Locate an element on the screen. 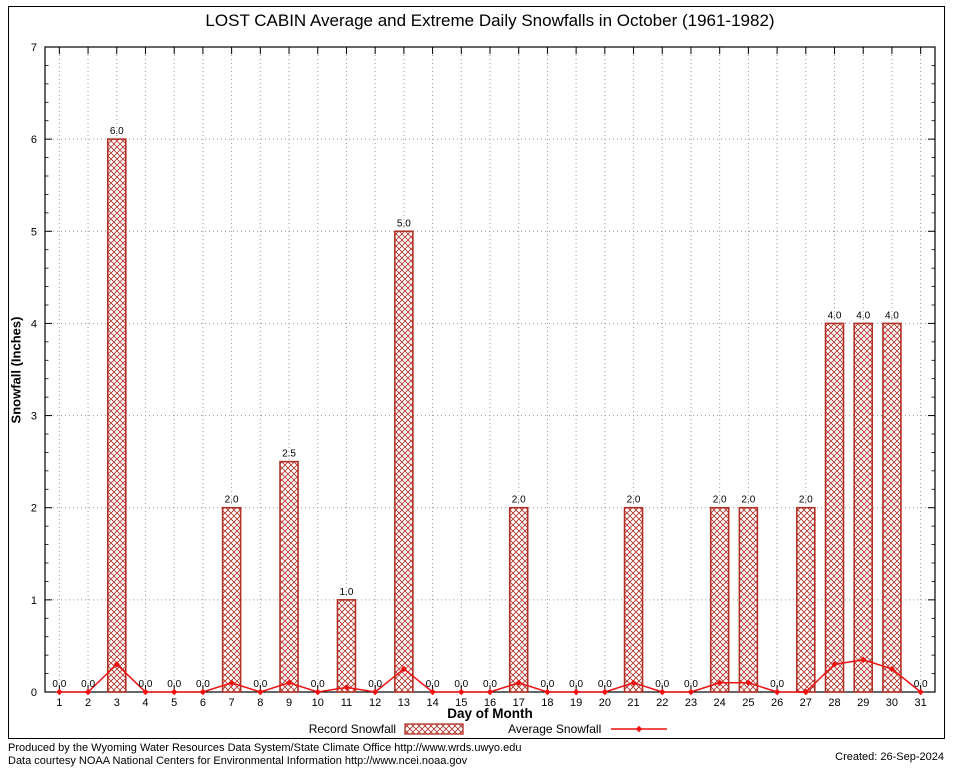  x-tick-label: 31 is located at coordinates (921, 703).